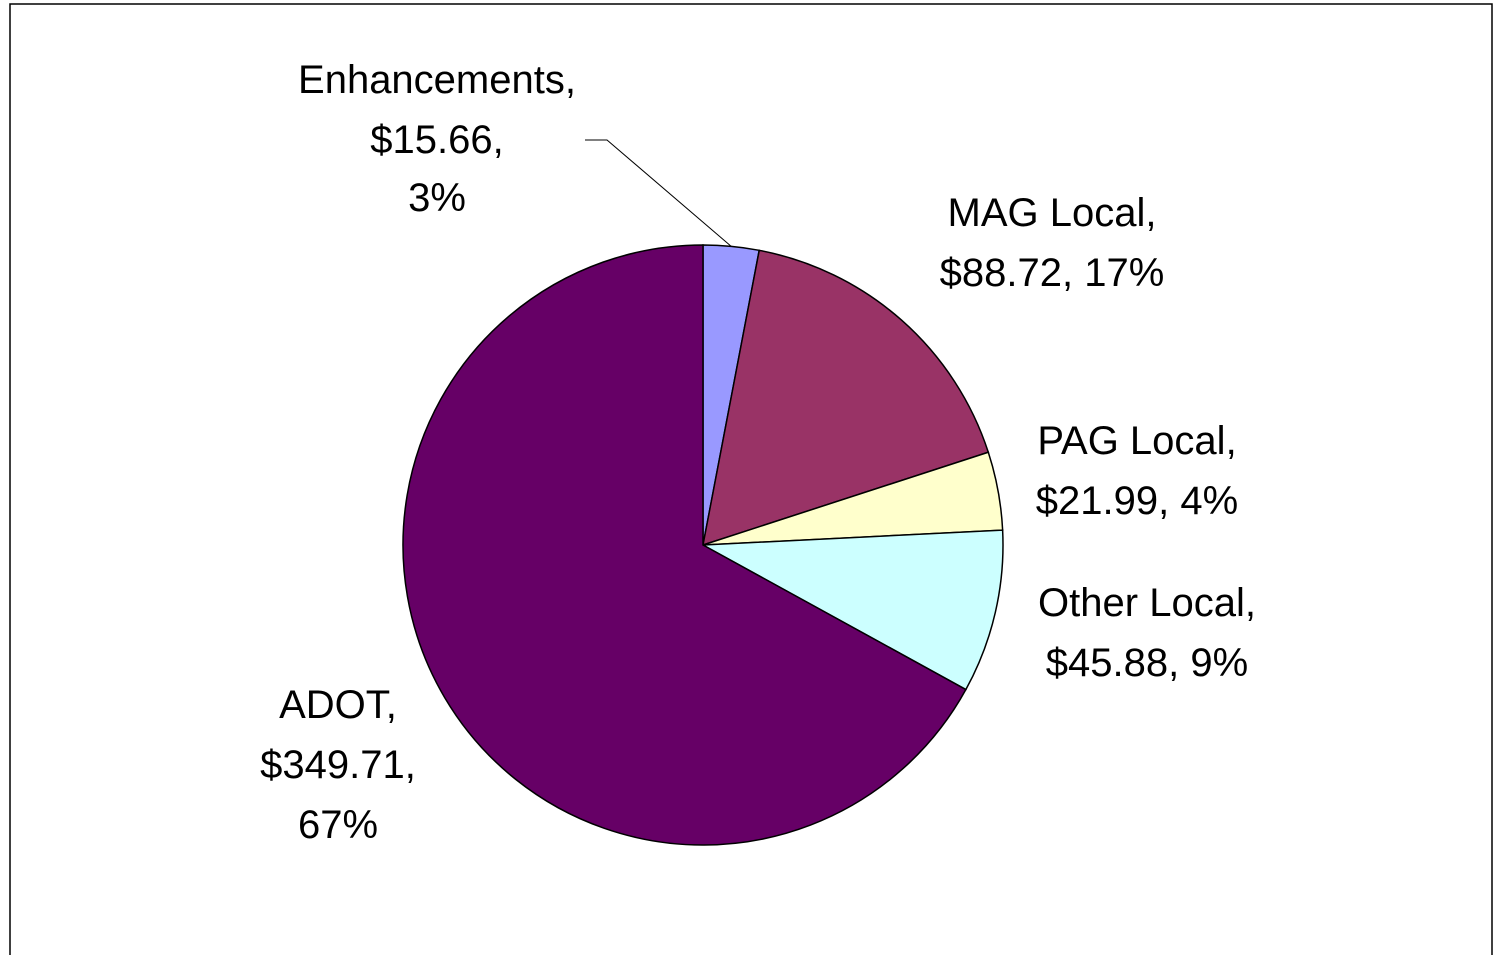 The height and width of the screenshot is (955, 1493). What do you see at coordinates (1001, 273) in the screenshot?
I see `label-value: $88.72` at bounding box center [1001, 273].